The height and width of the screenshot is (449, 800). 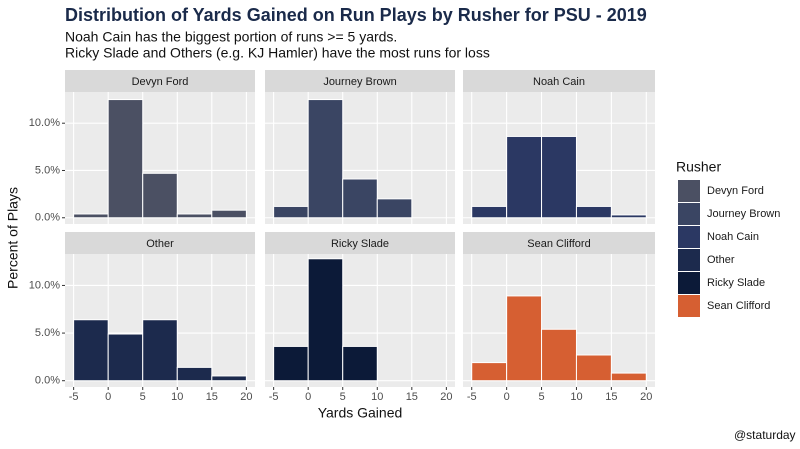 What do you see at coordinates (743, 214) in the screenshot?
I see `legend-label: Journey Brown` at bounding box center [743, 214].